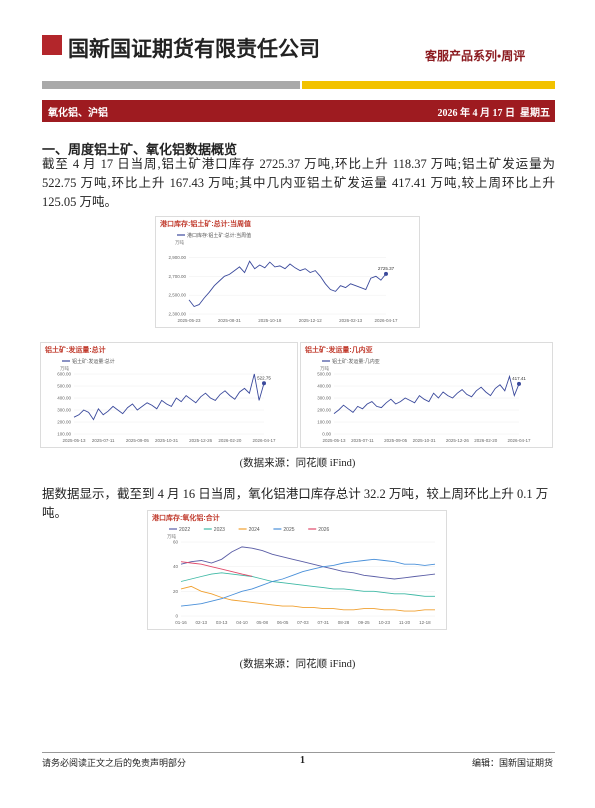  What do you see at coordinates (194, 49) in the screenshot?
I see `company-name: 国新国证期货有限责任公司` at bounding box center [194, 49].